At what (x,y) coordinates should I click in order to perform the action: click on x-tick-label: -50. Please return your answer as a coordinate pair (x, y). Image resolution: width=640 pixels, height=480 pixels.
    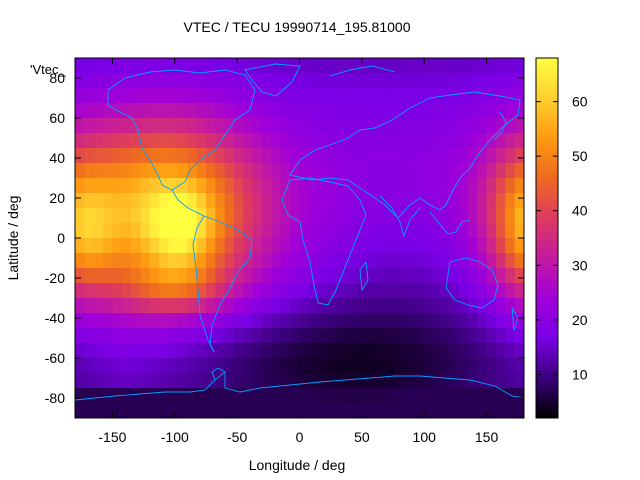
    Looking at the image, I should click on (237, 437).